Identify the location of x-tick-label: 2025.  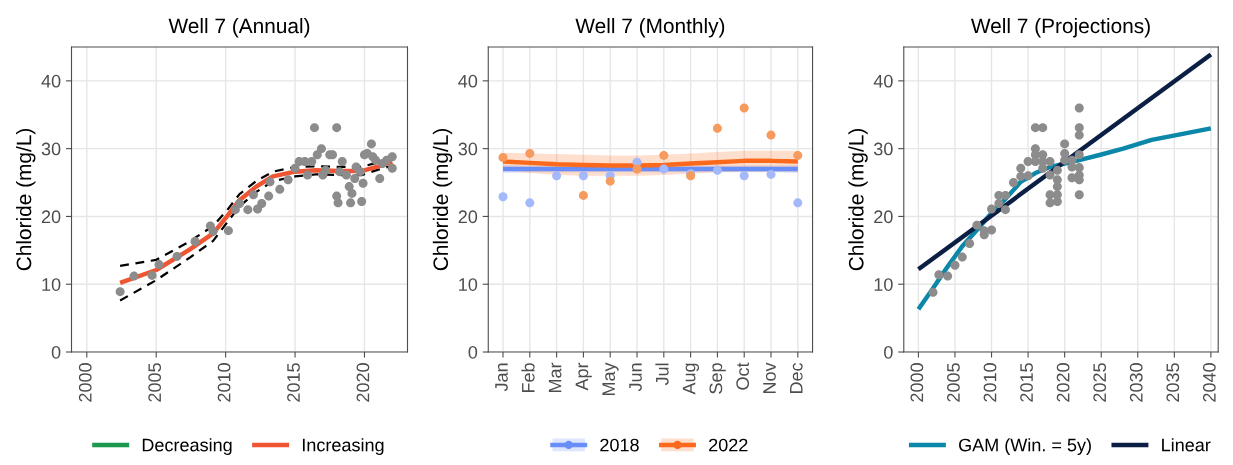
(1100, 382).